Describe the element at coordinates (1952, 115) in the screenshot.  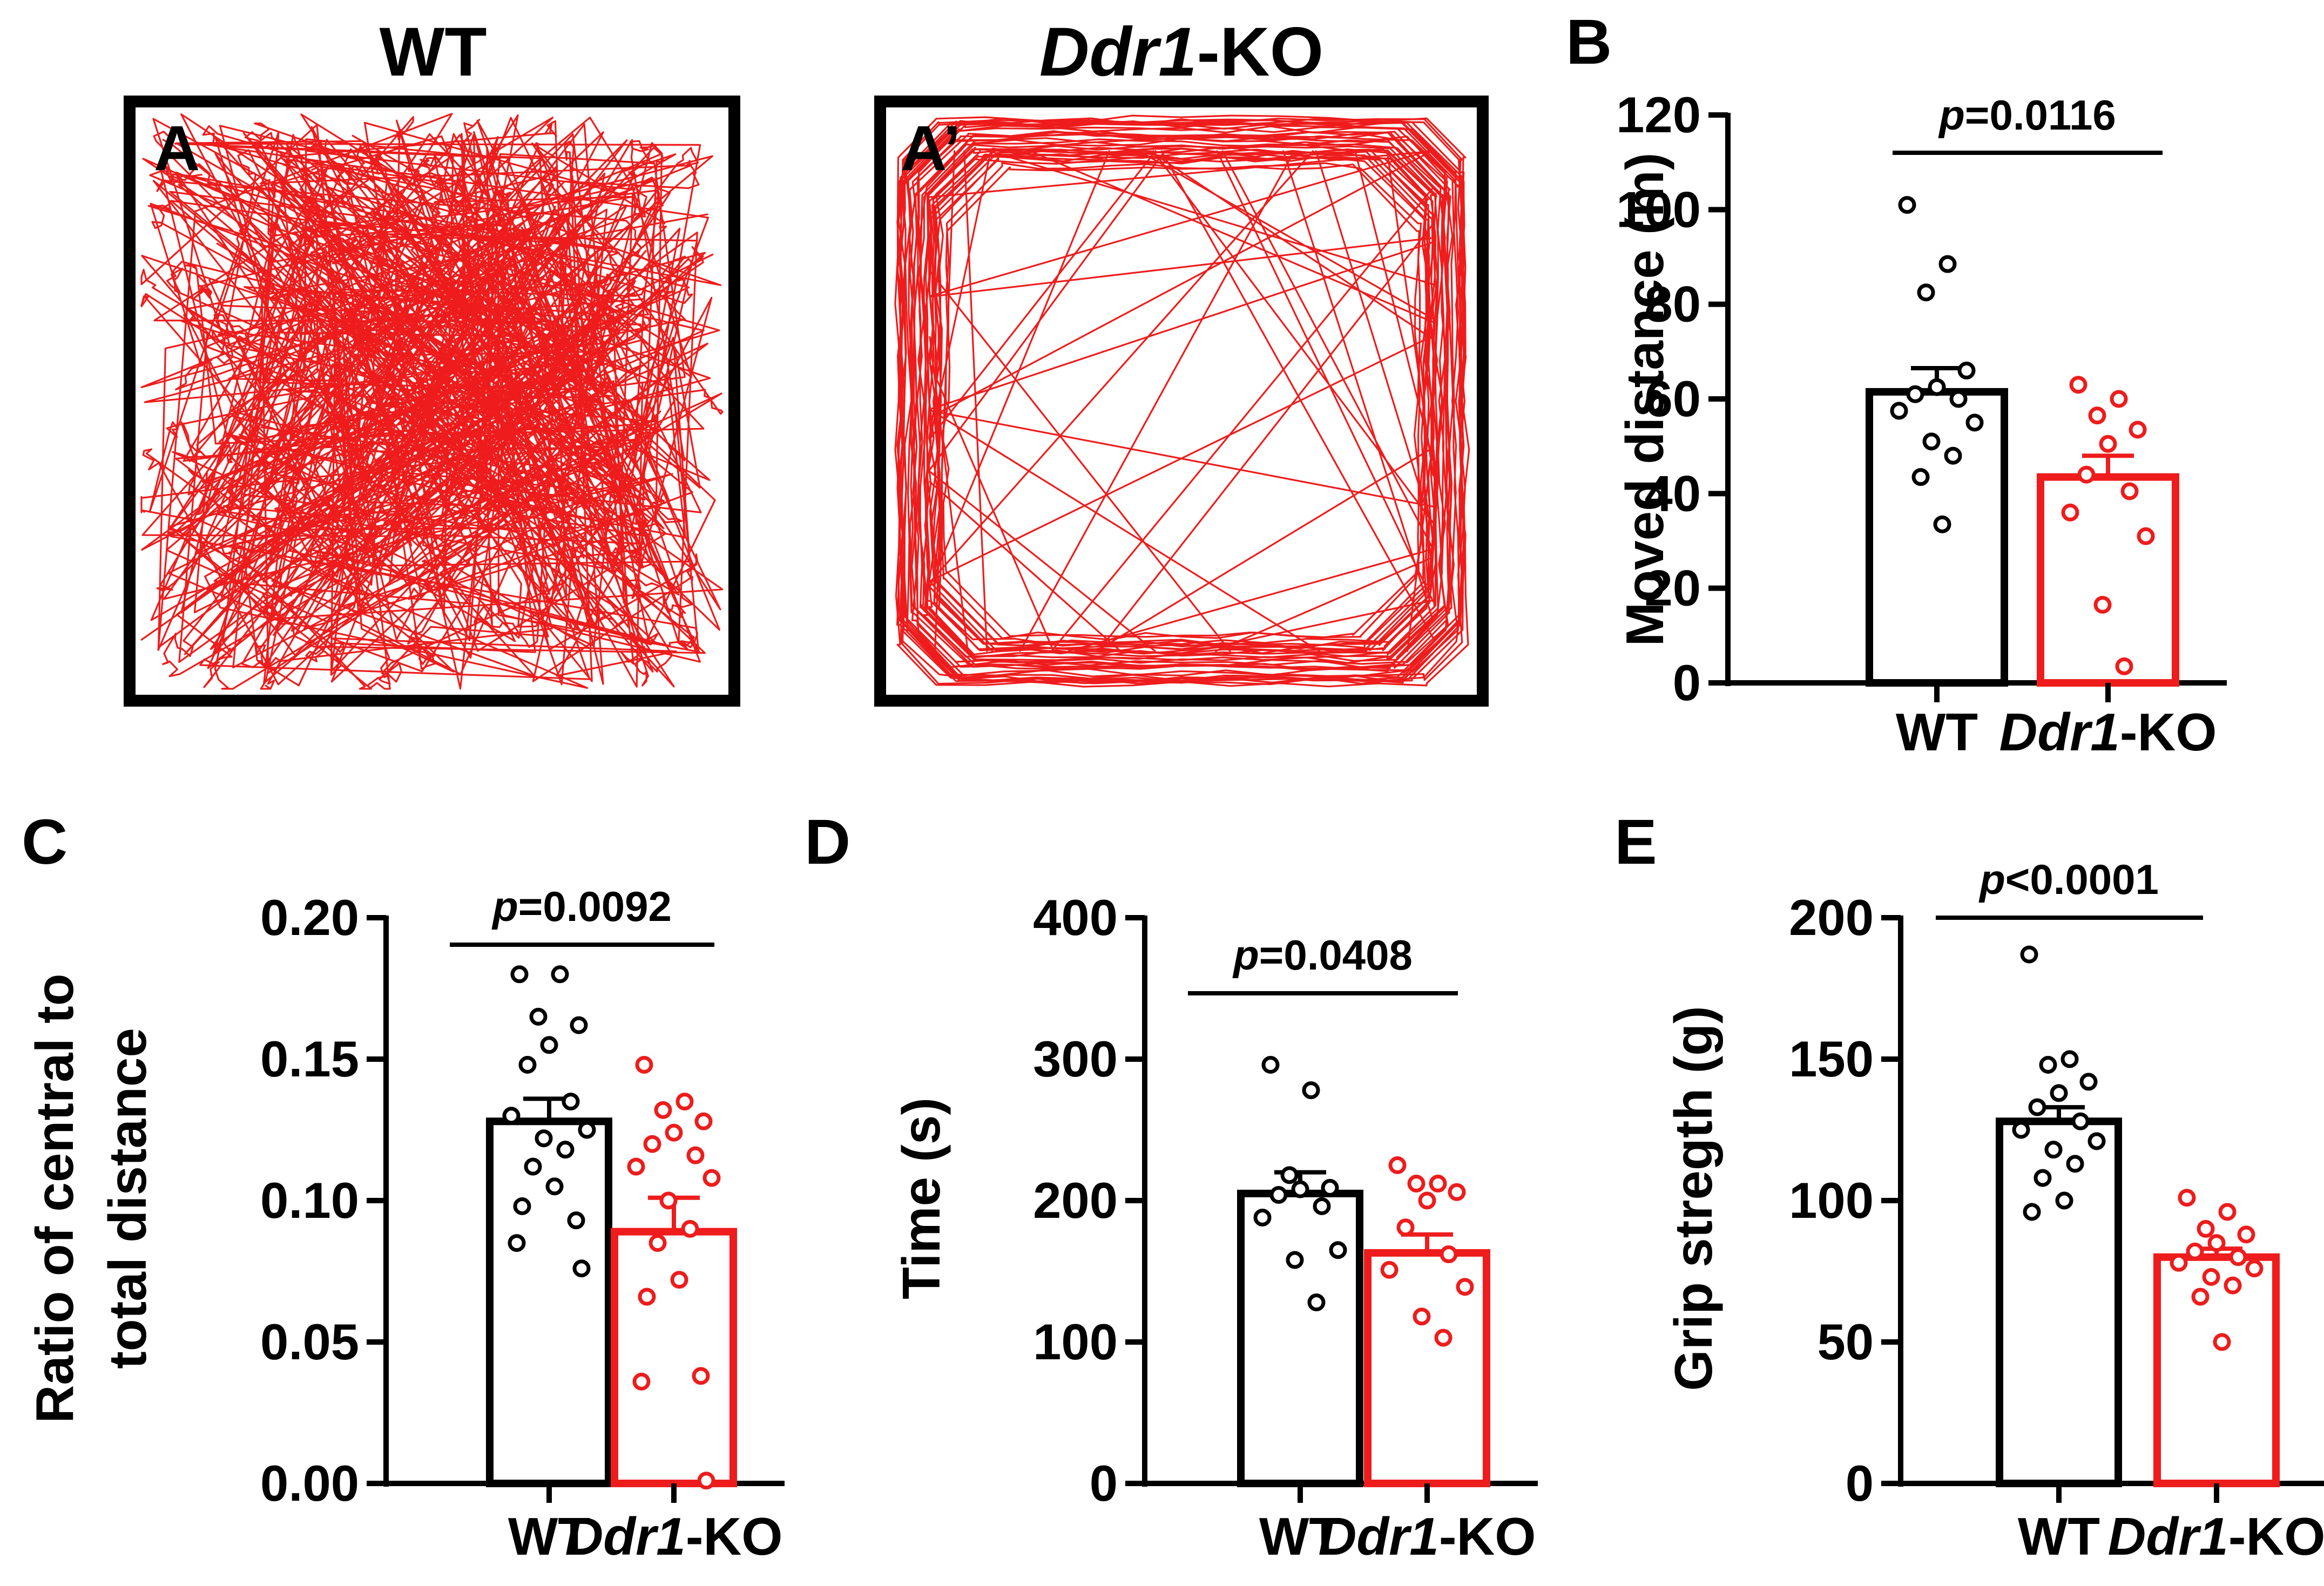
I see `chart-b-p-value-symbol: p` at that location.